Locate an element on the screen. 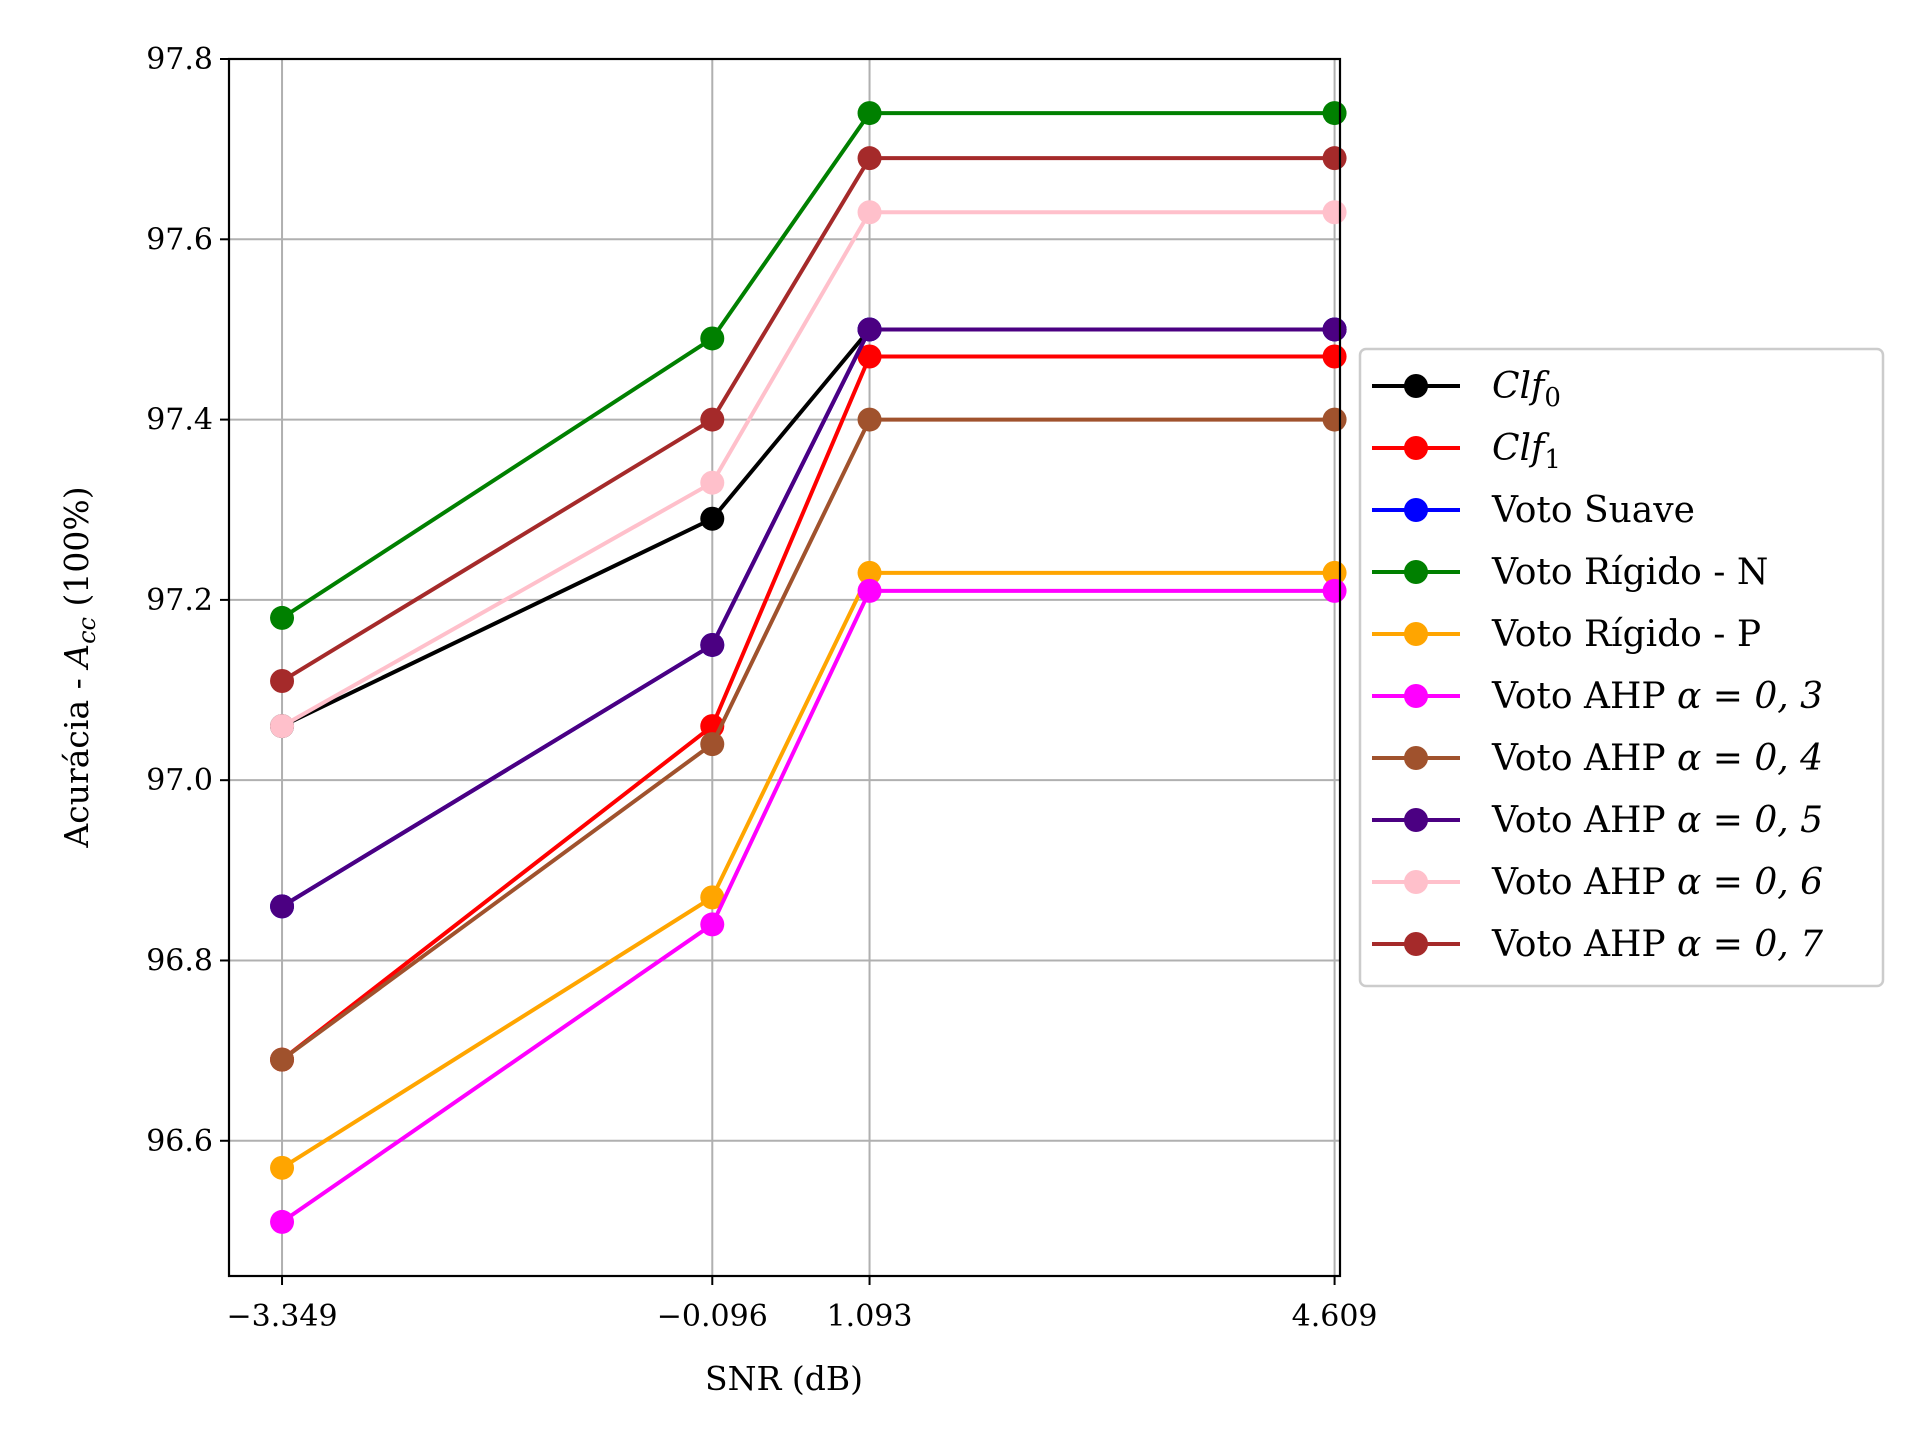 The height and width of the screenshot is (1440, 1920). legend-label: Voto AHP α = 0, 3 is located at coordinates (1657, 696).